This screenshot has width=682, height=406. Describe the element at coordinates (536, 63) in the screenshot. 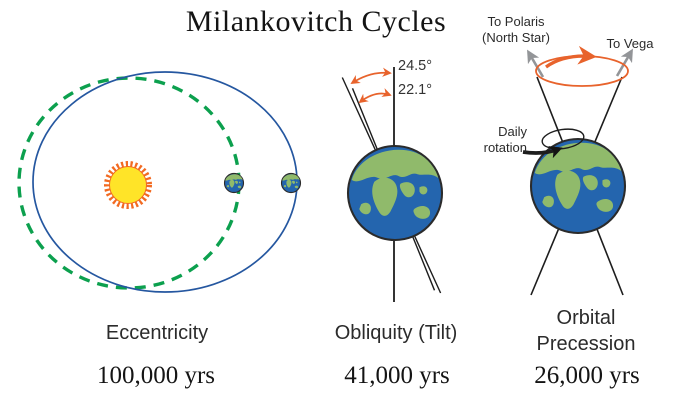

I see `polaris-arrow` at that location.